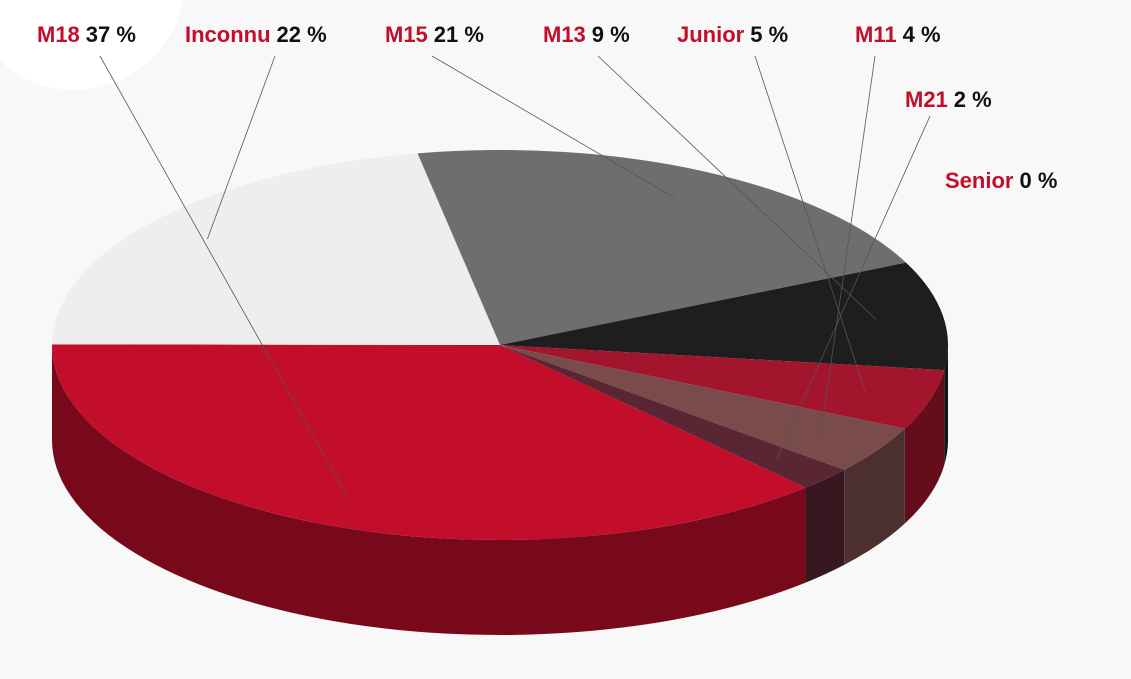 This screenshot has width=1131, height=679. I want to click on data-label: M13 9 %, so click(586, 34).